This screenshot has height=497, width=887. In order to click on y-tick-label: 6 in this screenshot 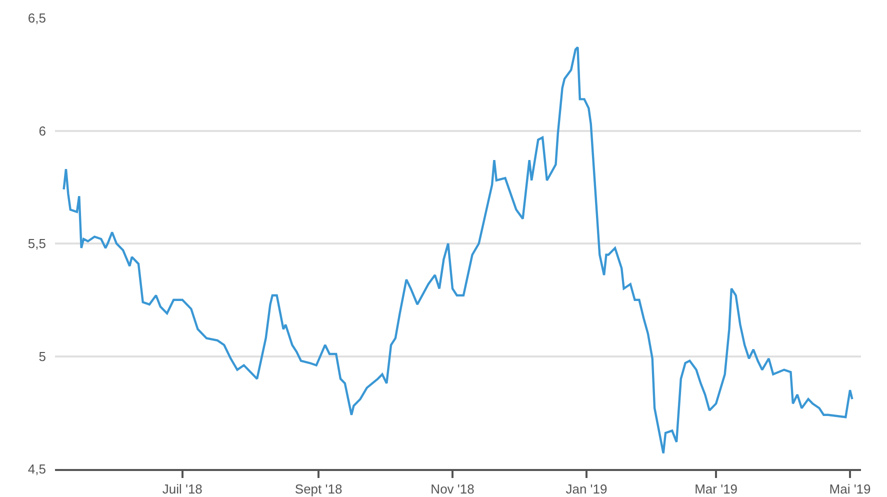, I will do `click(42, 130)`.